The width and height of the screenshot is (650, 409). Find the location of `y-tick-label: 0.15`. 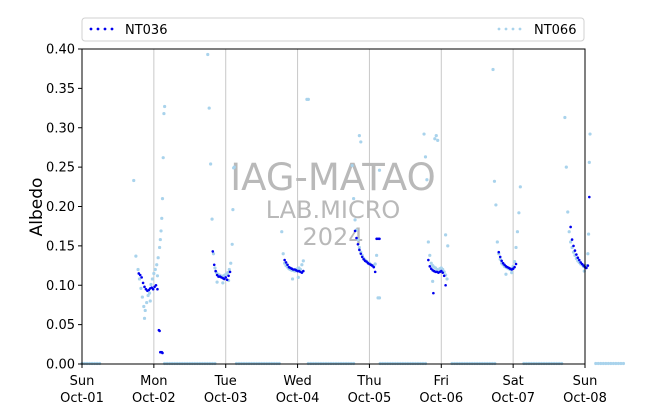

y-tick-label: 0.15 is located at coordinates (60, 246).